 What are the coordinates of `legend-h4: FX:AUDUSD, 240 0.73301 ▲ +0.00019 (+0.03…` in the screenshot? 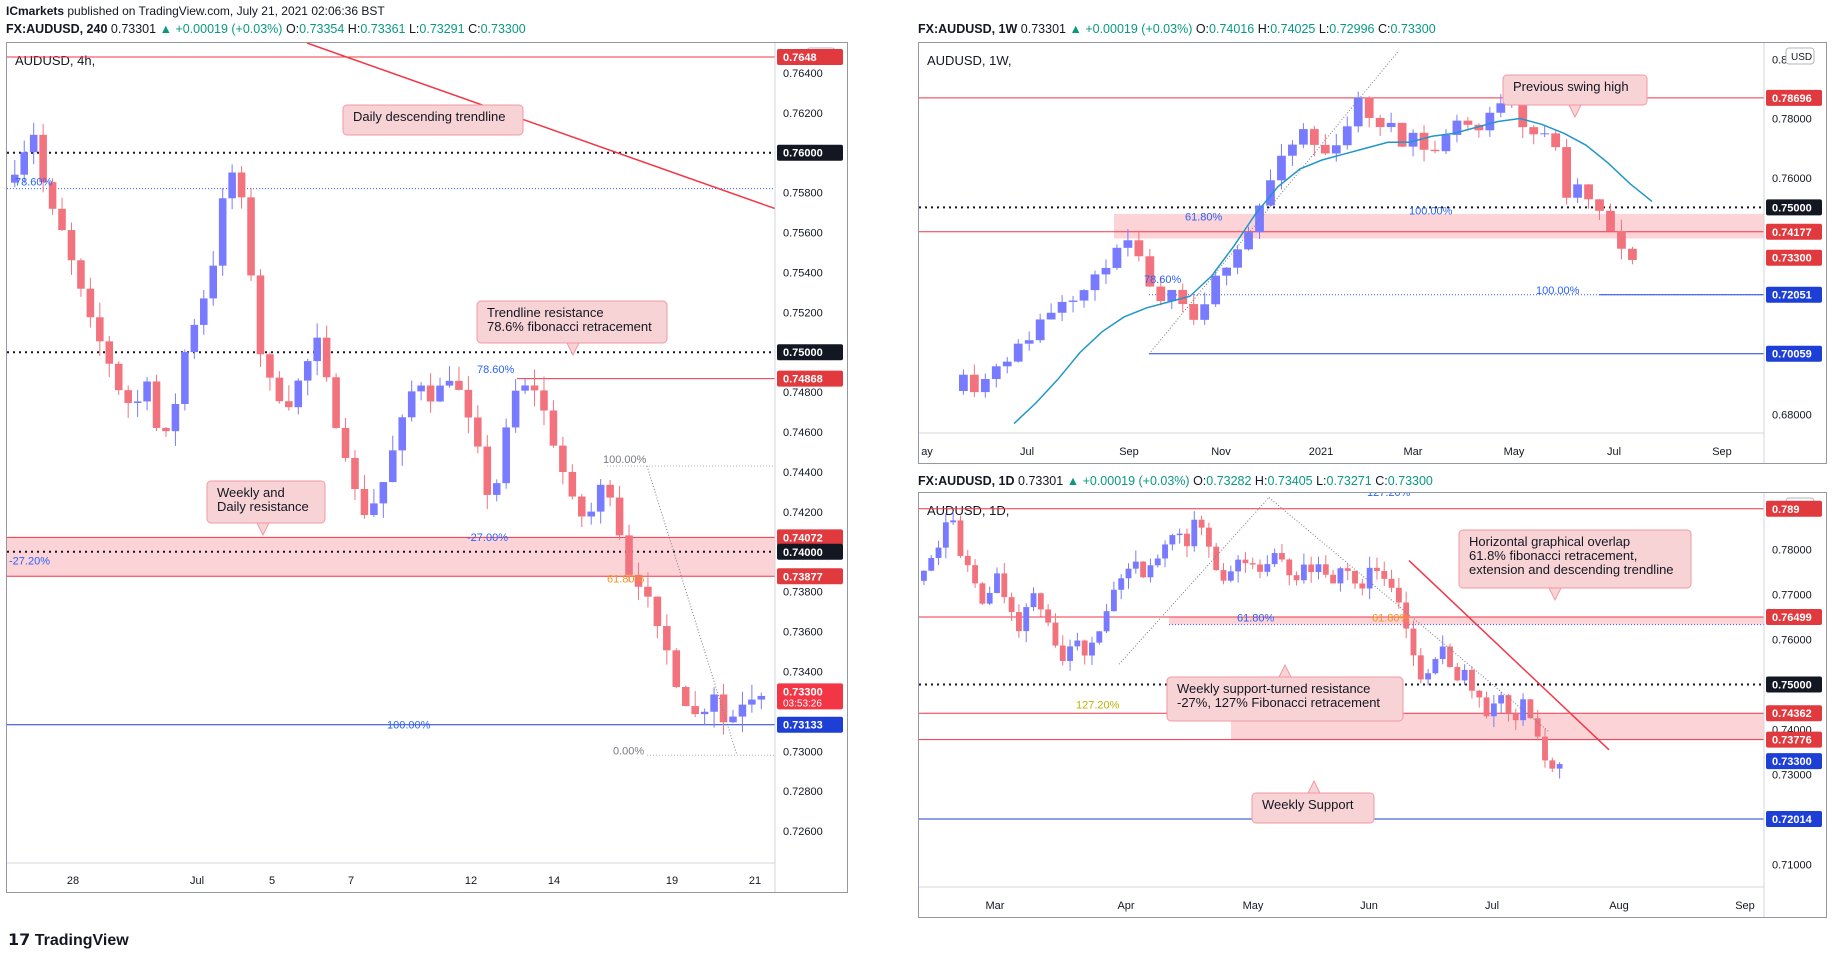 It's located at (266, 29).